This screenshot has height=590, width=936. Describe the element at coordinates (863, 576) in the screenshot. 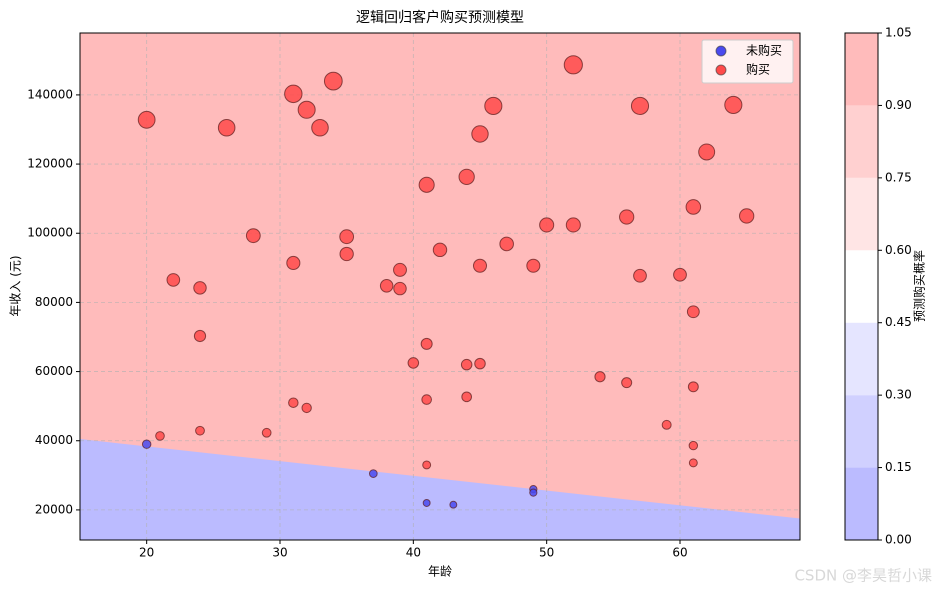

I see `watermark: CSDN @李昊哲小课` at that location.